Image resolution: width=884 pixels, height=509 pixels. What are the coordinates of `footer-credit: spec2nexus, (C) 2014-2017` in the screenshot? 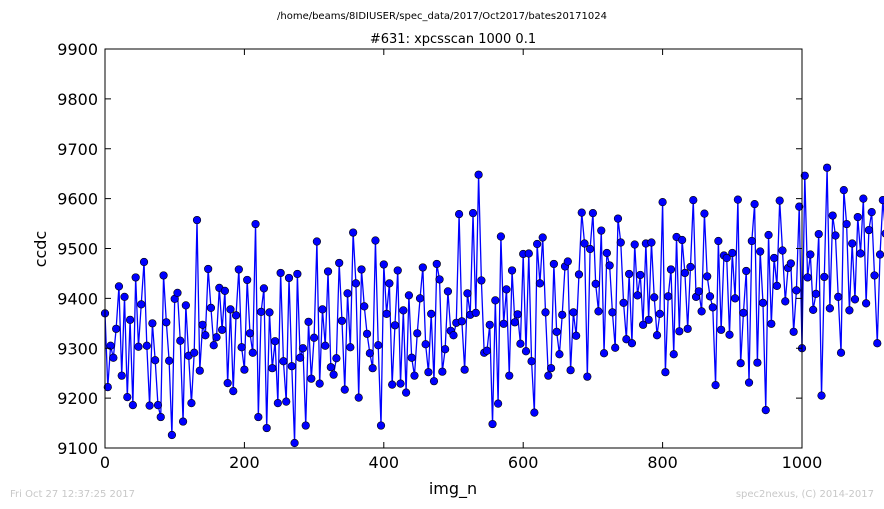 It's located at (804, 494).